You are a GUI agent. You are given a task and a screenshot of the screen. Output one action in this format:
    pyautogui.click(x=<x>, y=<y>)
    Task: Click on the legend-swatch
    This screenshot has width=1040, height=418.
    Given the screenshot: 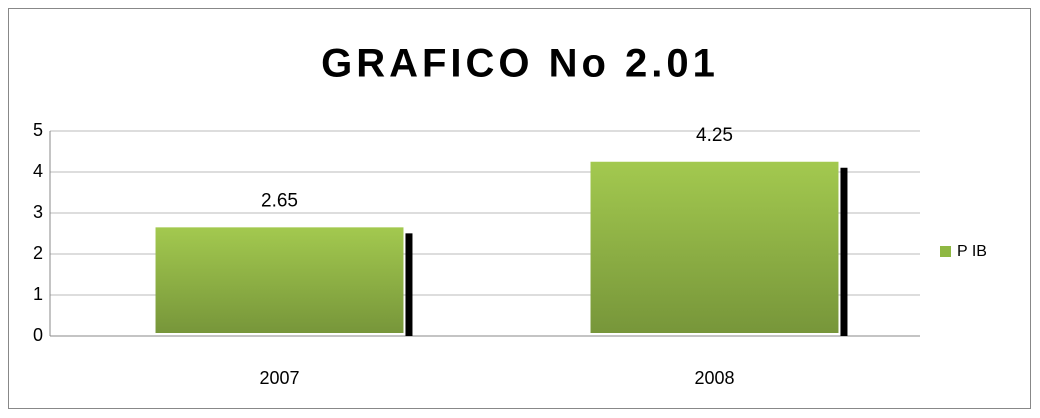 What is the action you would take?
    pyautogui.click(x=945, y=251)
    